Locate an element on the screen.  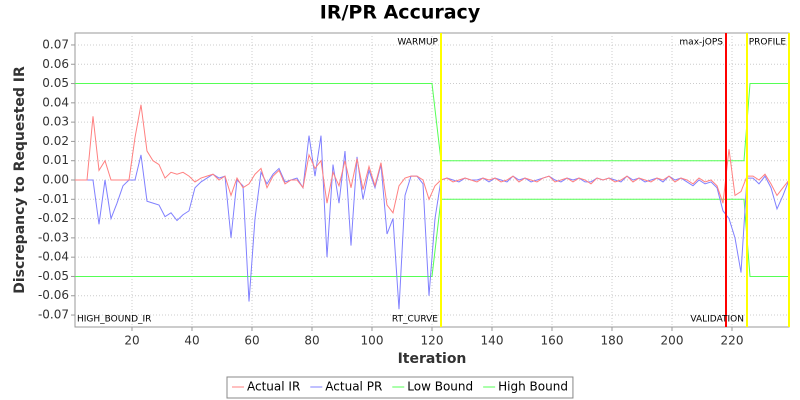
y-tick-label: -0.06 is located at coordinates (53, 295).